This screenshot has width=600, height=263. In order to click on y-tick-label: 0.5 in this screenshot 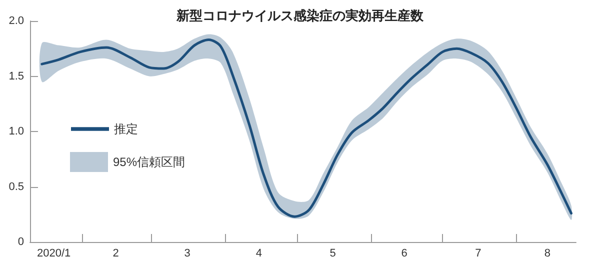, I will do `click(16, 186)`.